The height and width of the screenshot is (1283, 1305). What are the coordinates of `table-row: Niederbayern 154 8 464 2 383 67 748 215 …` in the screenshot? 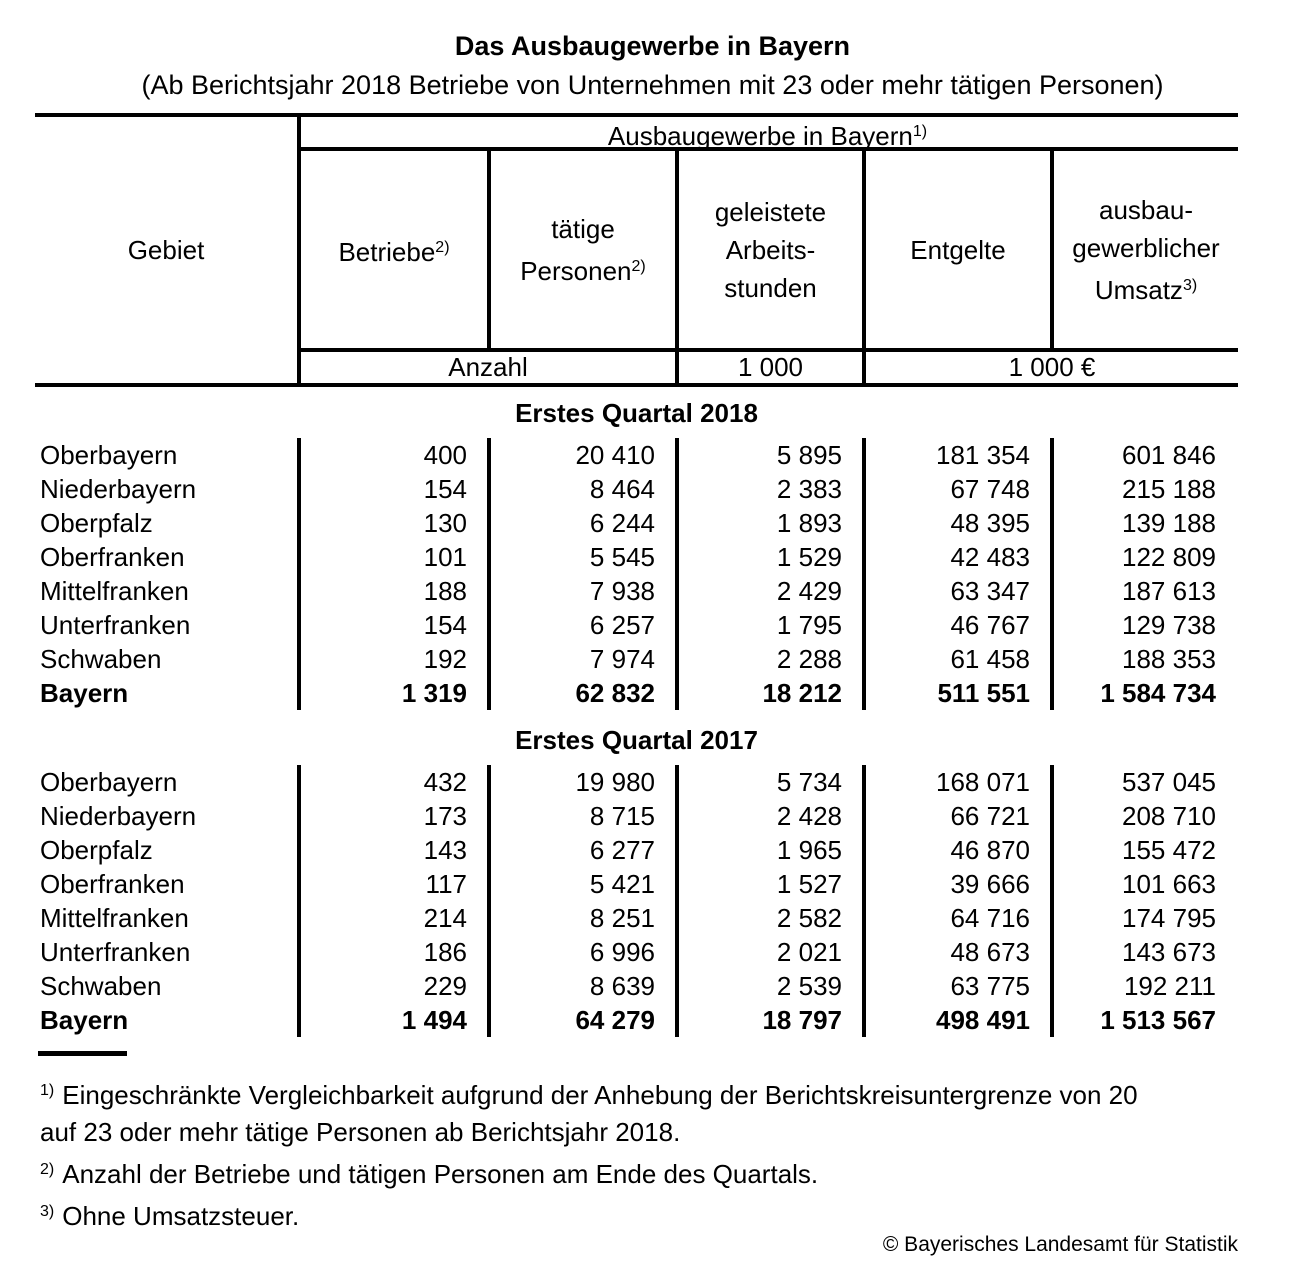 It's located at (636, 489).